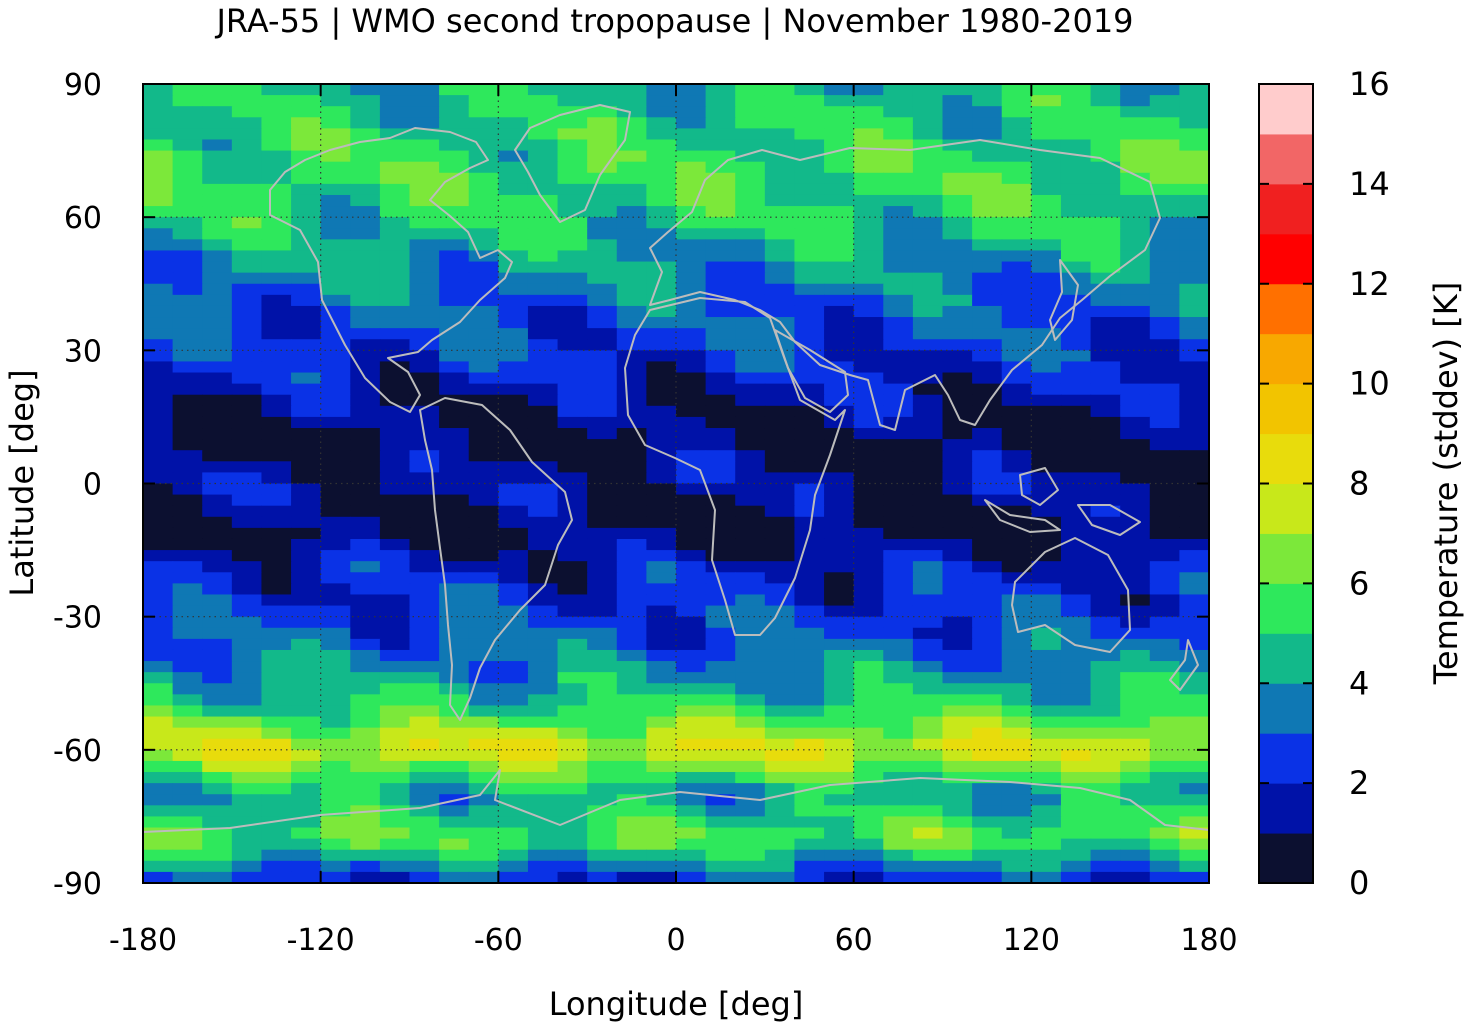 The height and width of the screenshot is (1029, 1470). I want to click on colorbar-tick-label: 2, so click(1359, 783).